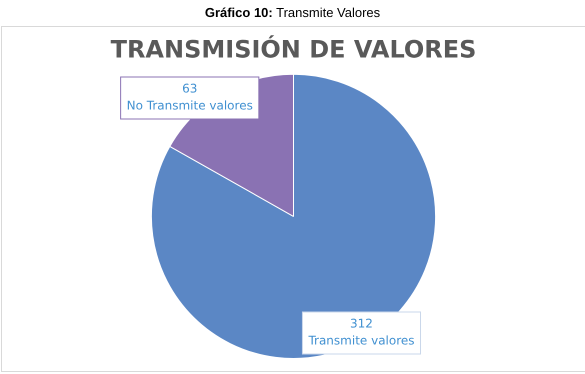 The width and height of the screenshot is (585, 374). I want to click on text: Gráfico 10: Transmite Valores, so click(292, 12).